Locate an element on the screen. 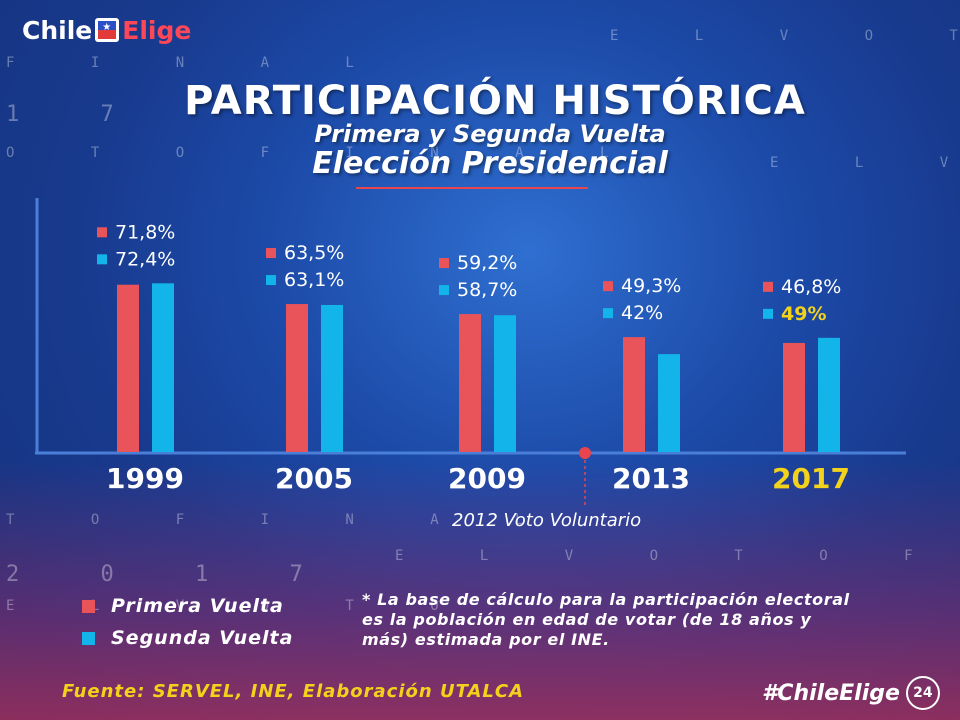  bar-segunda-2009 is located at coordinates (505, 383).